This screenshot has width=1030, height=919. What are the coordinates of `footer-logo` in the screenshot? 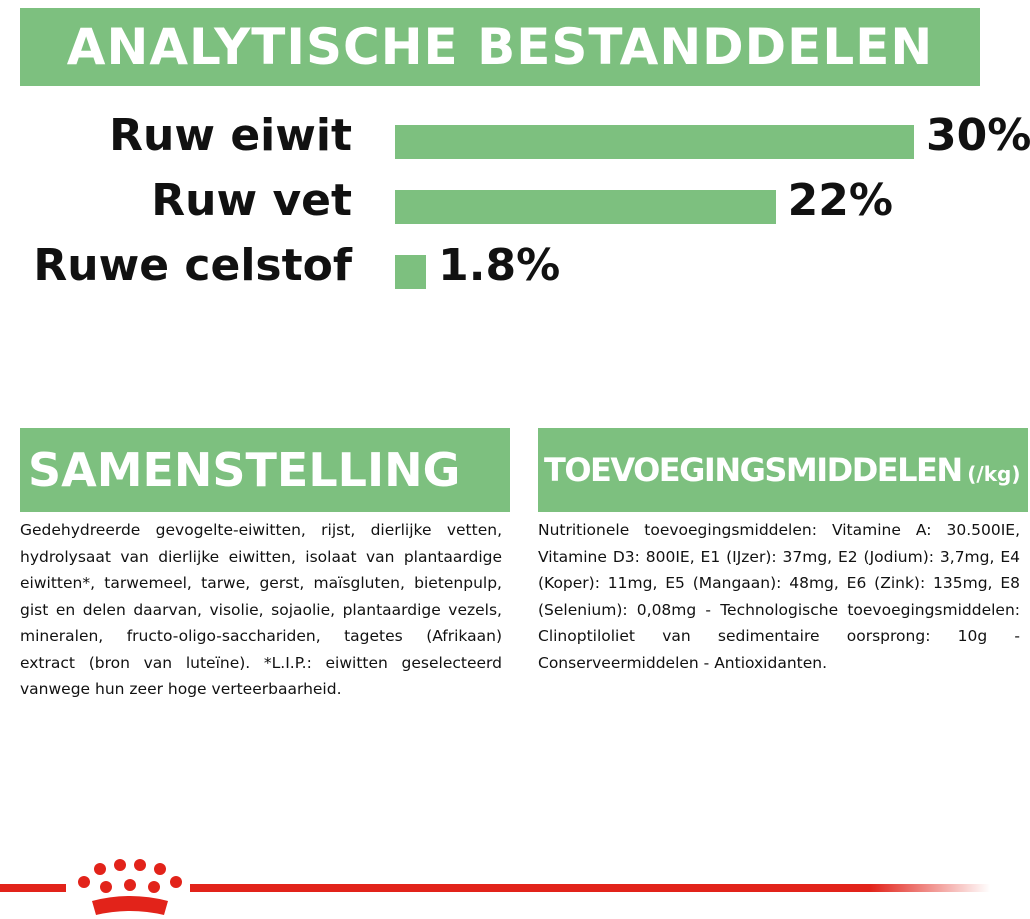 It's located at (495, 887).